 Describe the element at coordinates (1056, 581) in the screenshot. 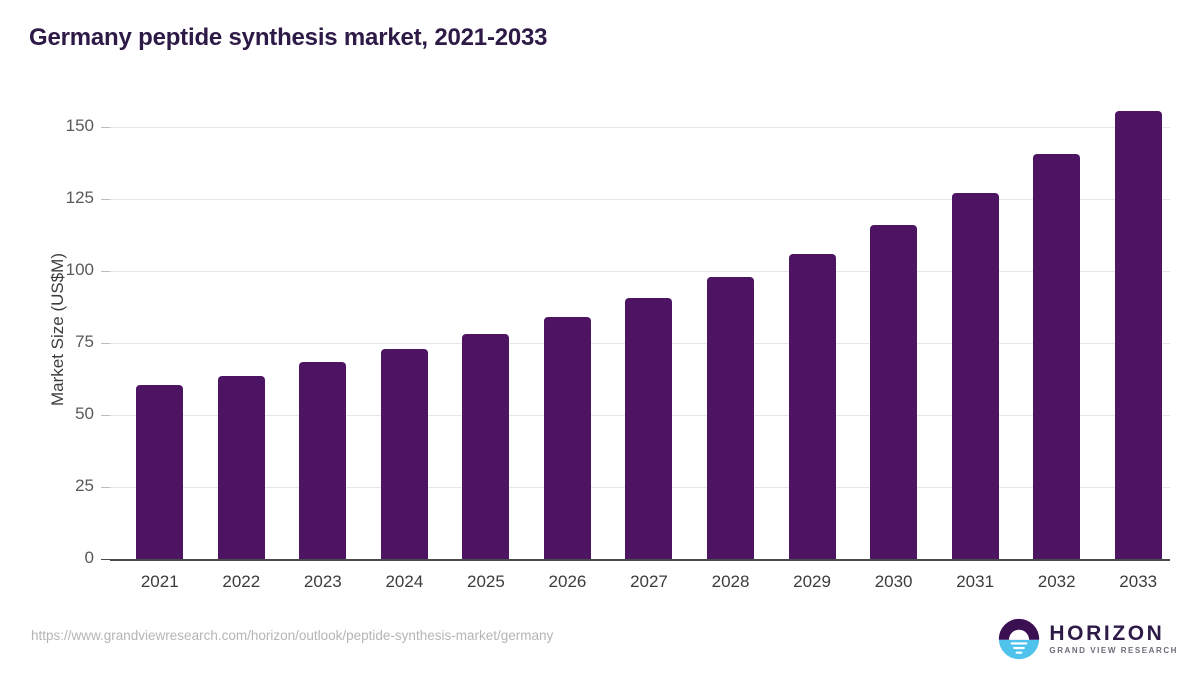

I see `x-tick-label: 2032` at that location.